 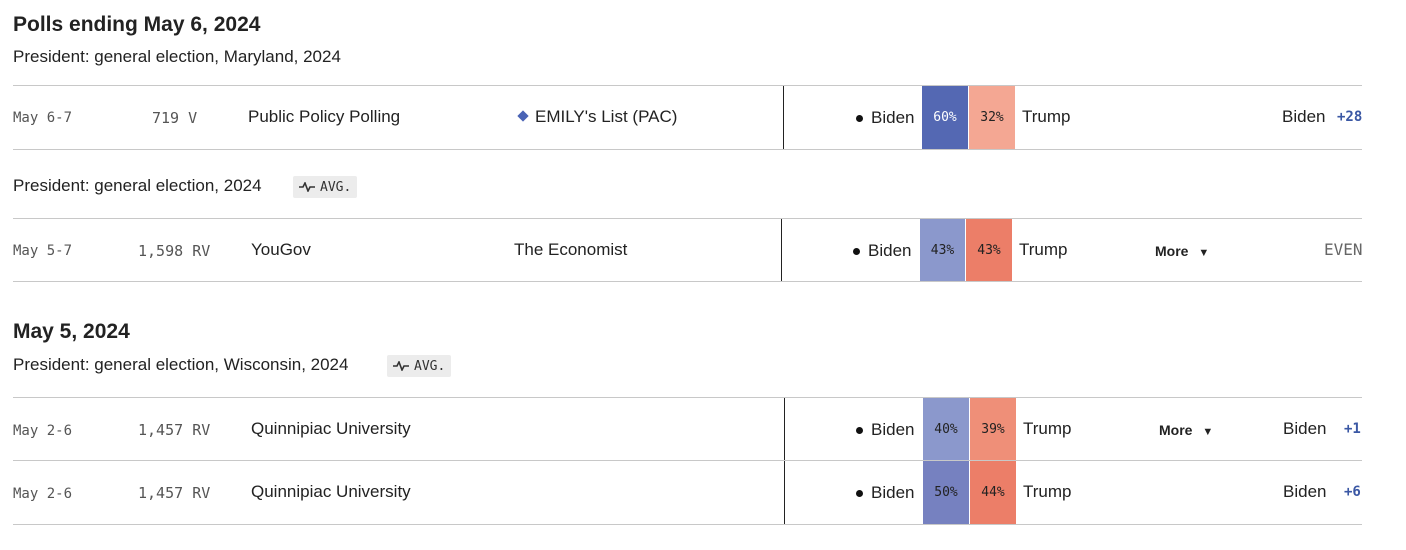 What do you see at coordinates (993, 429) in the screenshot?
I see `trump-pct-bar: 39%` at bounding box center [993, 429].